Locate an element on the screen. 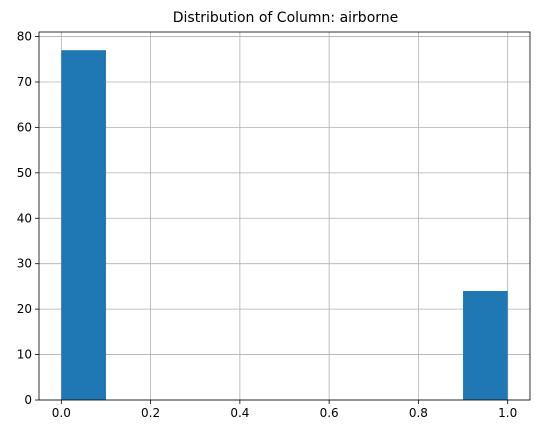 This screenshot has width=543, height=433. y-tick-label: 80 is located at coordinates (24, 37).